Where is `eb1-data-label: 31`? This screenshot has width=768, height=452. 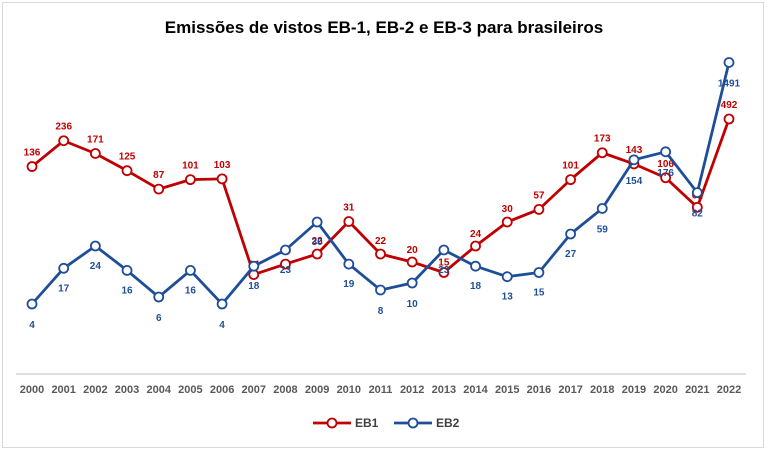 eb1-data-label: 31 is located at coordinates (349, 208).